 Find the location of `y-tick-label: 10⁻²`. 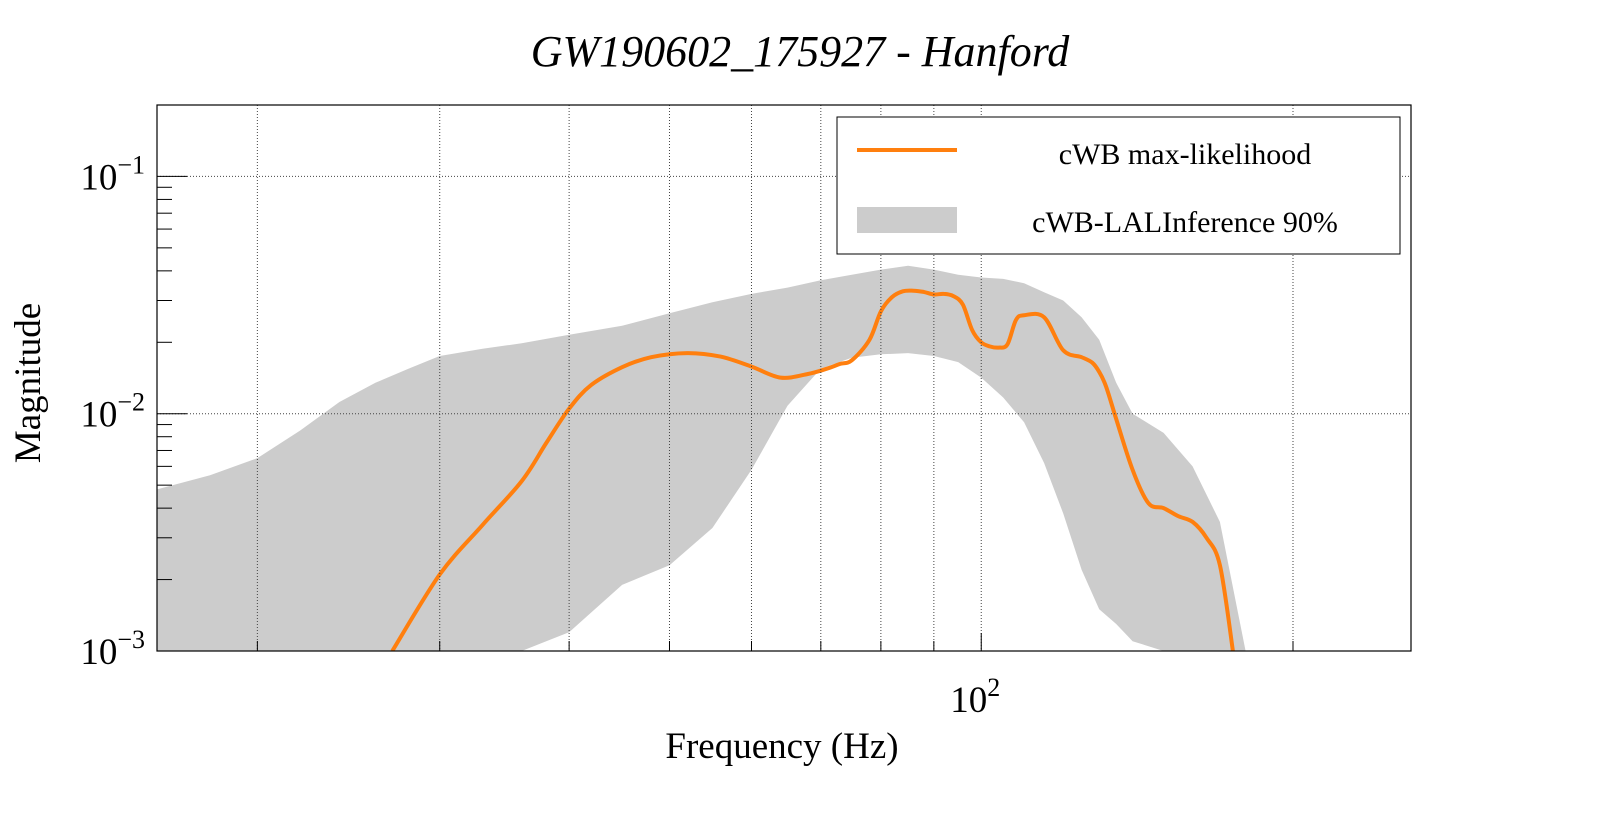

y-tick-label: 10⁻² is located at coordinates (112, 412).